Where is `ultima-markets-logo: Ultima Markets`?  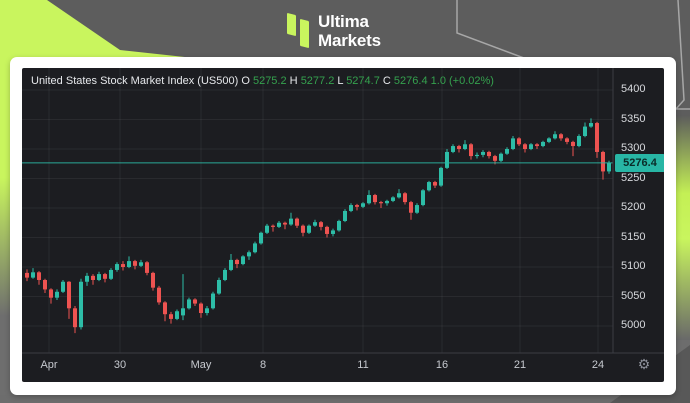 ultima-markets-logo: Ultima Markets is located at coordinates (333, 33).